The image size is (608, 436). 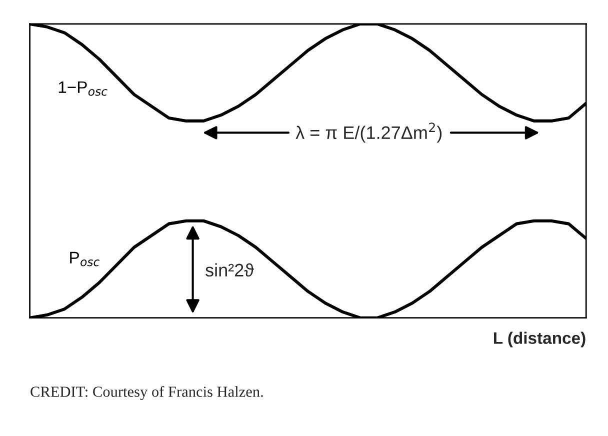 What do you see at coordinates (146, 393) in the screenshot?
I see `text: CREDIT: Courtesy of Francis Halzen.` at bounding box center [146, 393].